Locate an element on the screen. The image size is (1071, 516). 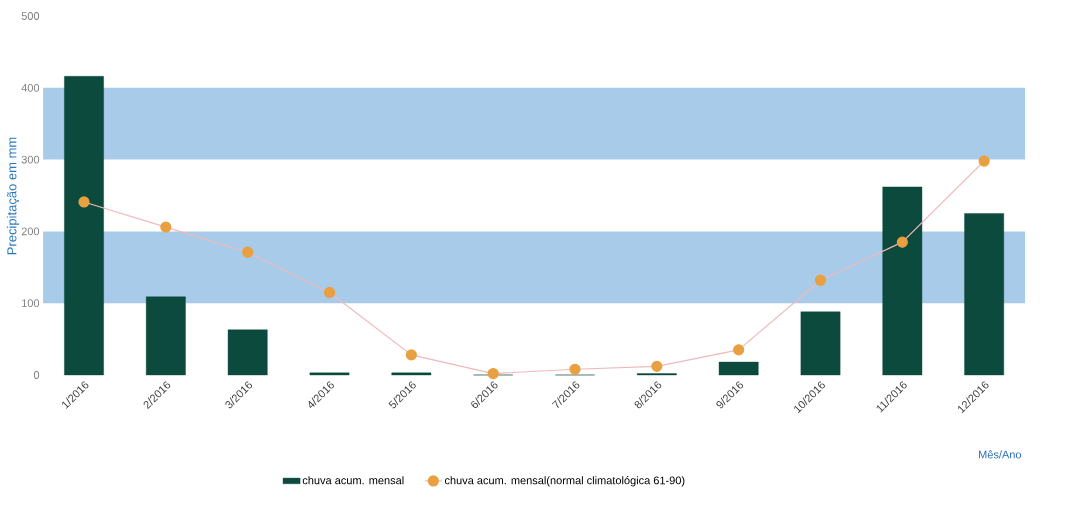
y-tick-label: 400 is located at coordinates (30, 87).